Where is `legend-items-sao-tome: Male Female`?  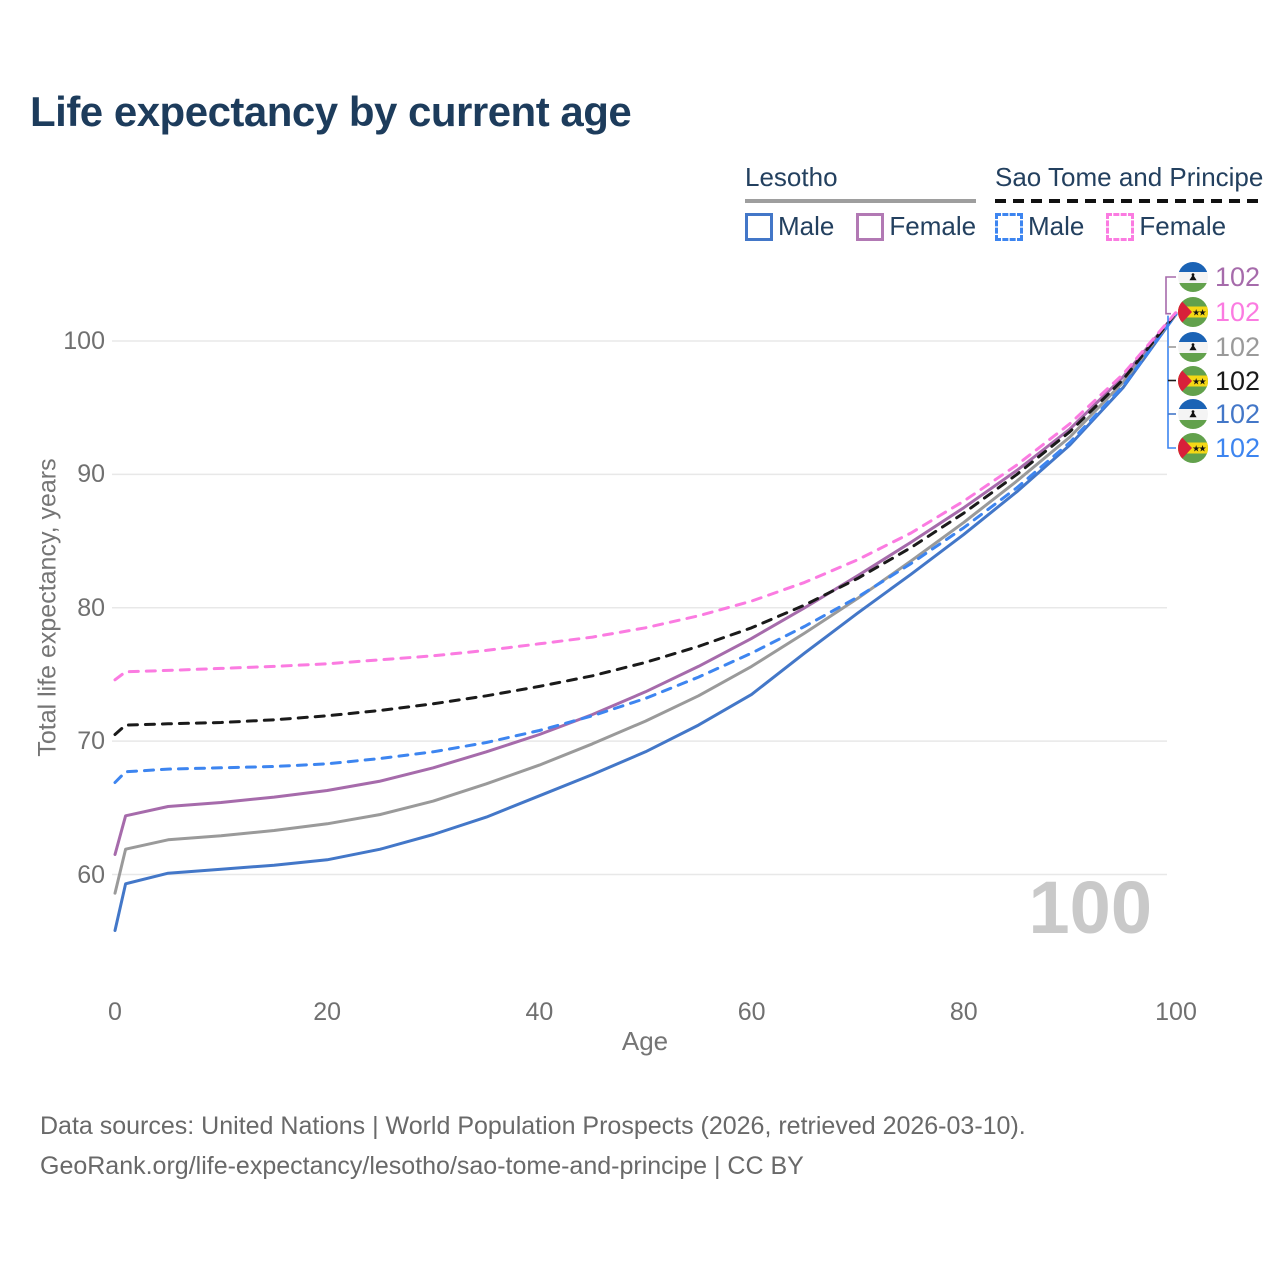
legend-items-sao-tome: Male Female is located at coordinates (1129, 226).